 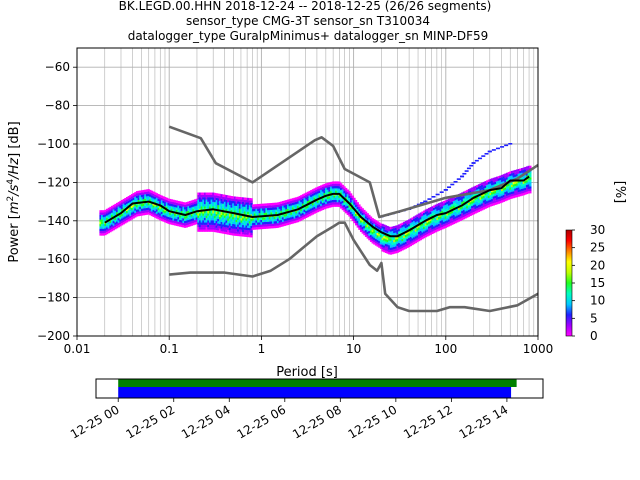 I want to click on x-tick-label: 100, so click(x=445, y=349).